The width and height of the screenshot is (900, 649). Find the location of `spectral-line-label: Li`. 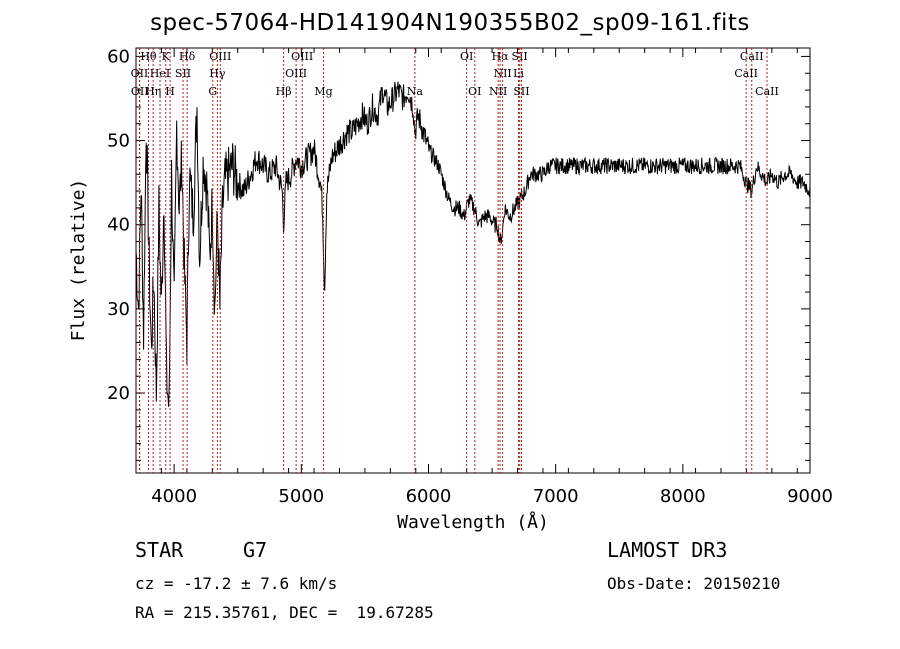

spectral-line-label: Li is located at coordinates (518, 73).